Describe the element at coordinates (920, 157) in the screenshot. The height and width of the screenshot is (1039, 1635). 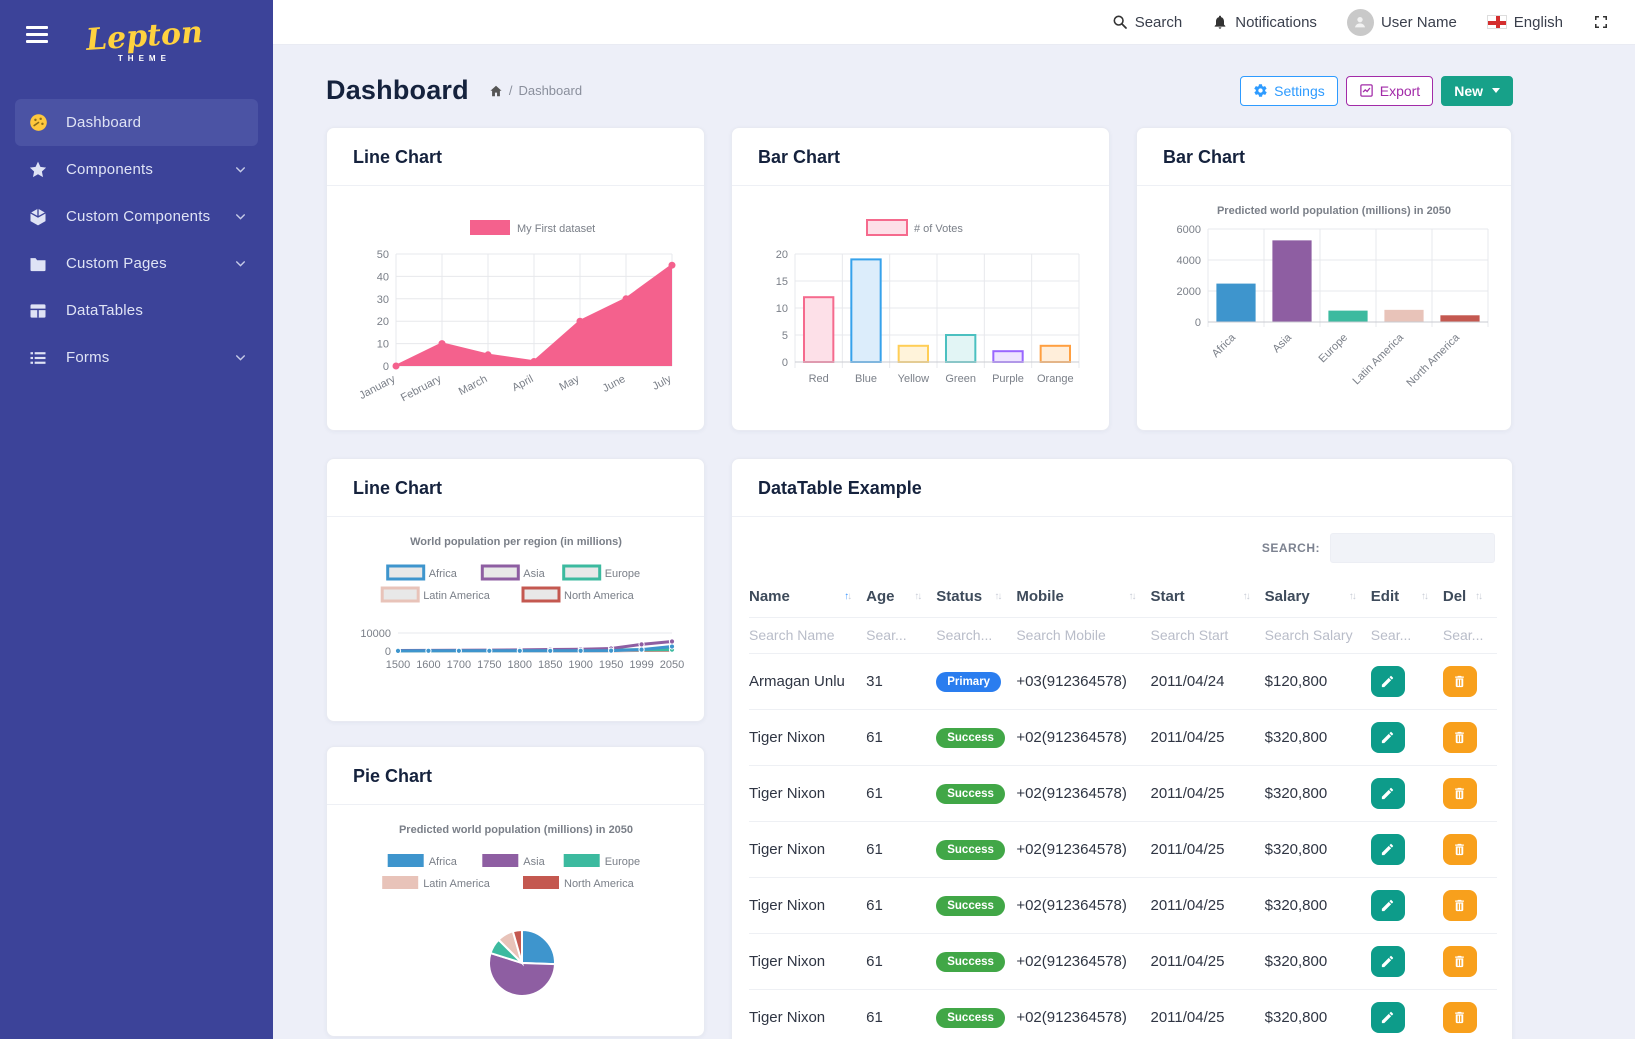
I see `card-title: Bar Chart` at that location.